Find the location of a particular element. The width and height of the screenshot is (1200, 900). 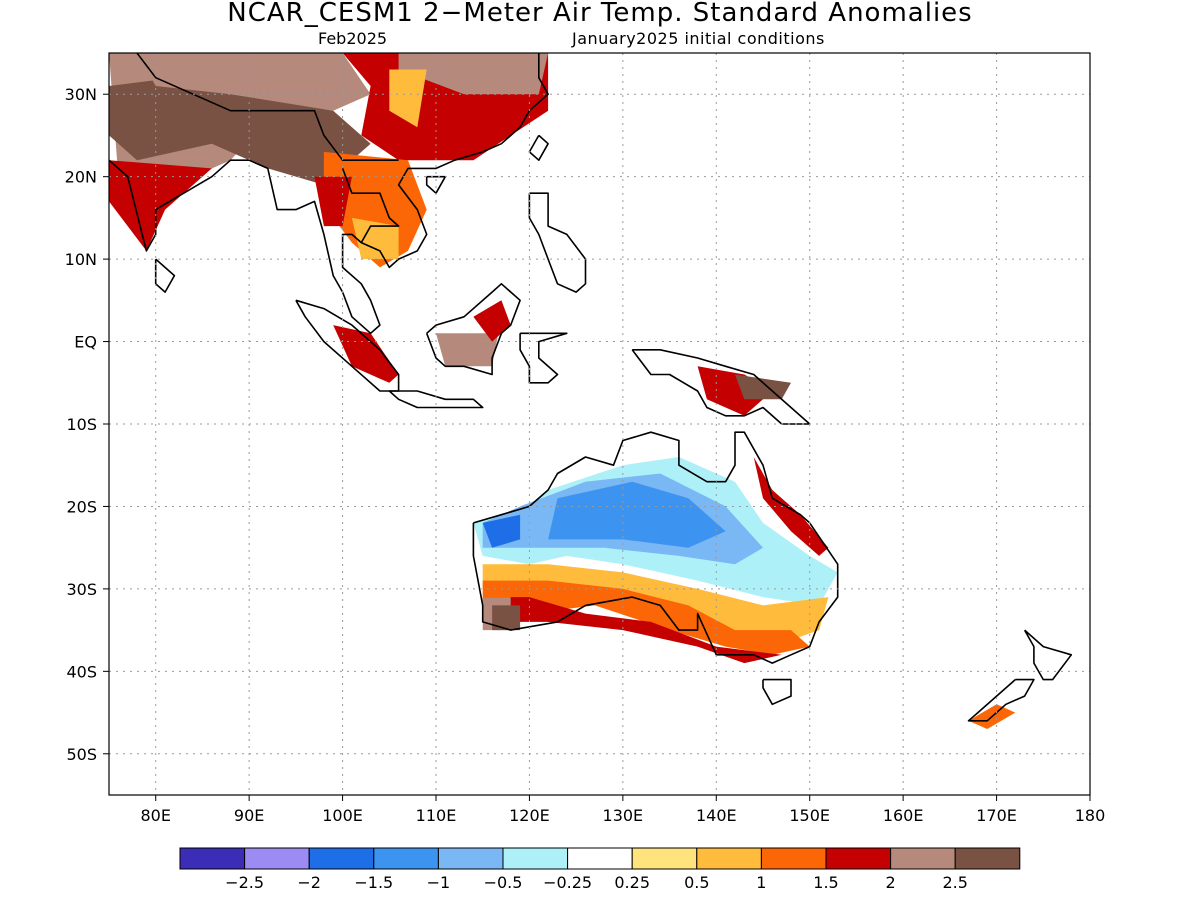

anomaly-region-aus-south-band2 is located at coordinates (646, 617).